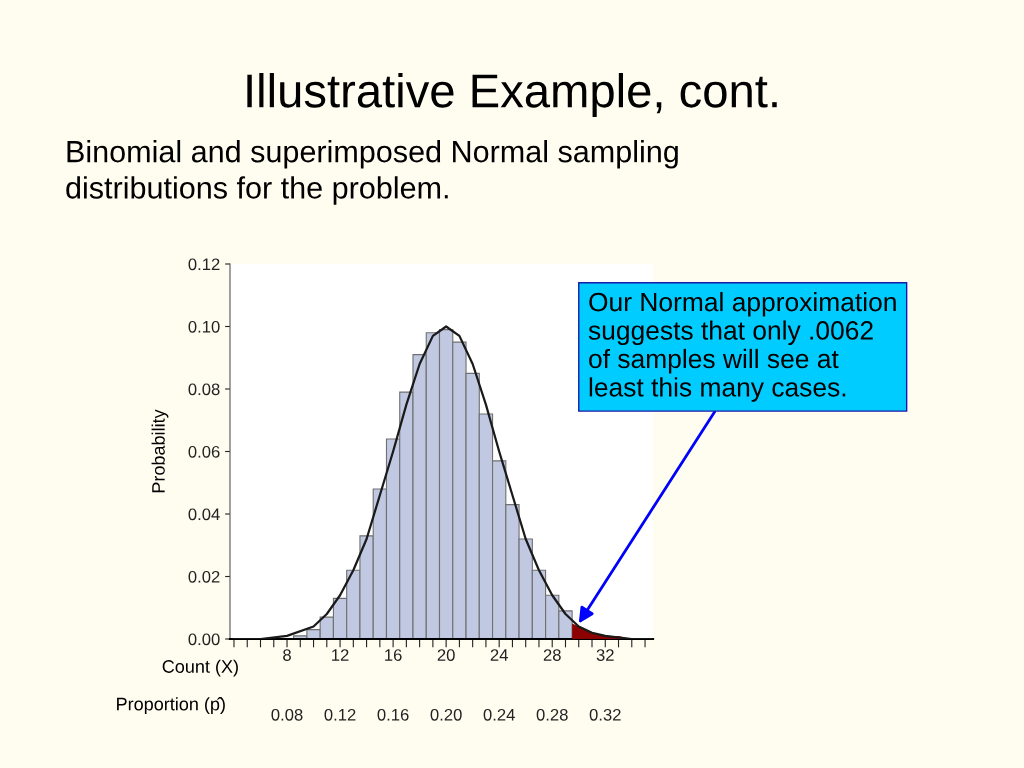 The image size is (1024, 768). Describe the element at coordinates (446, 714) in the screenshot. I see `x2-tick-label: 0.20` at that location.